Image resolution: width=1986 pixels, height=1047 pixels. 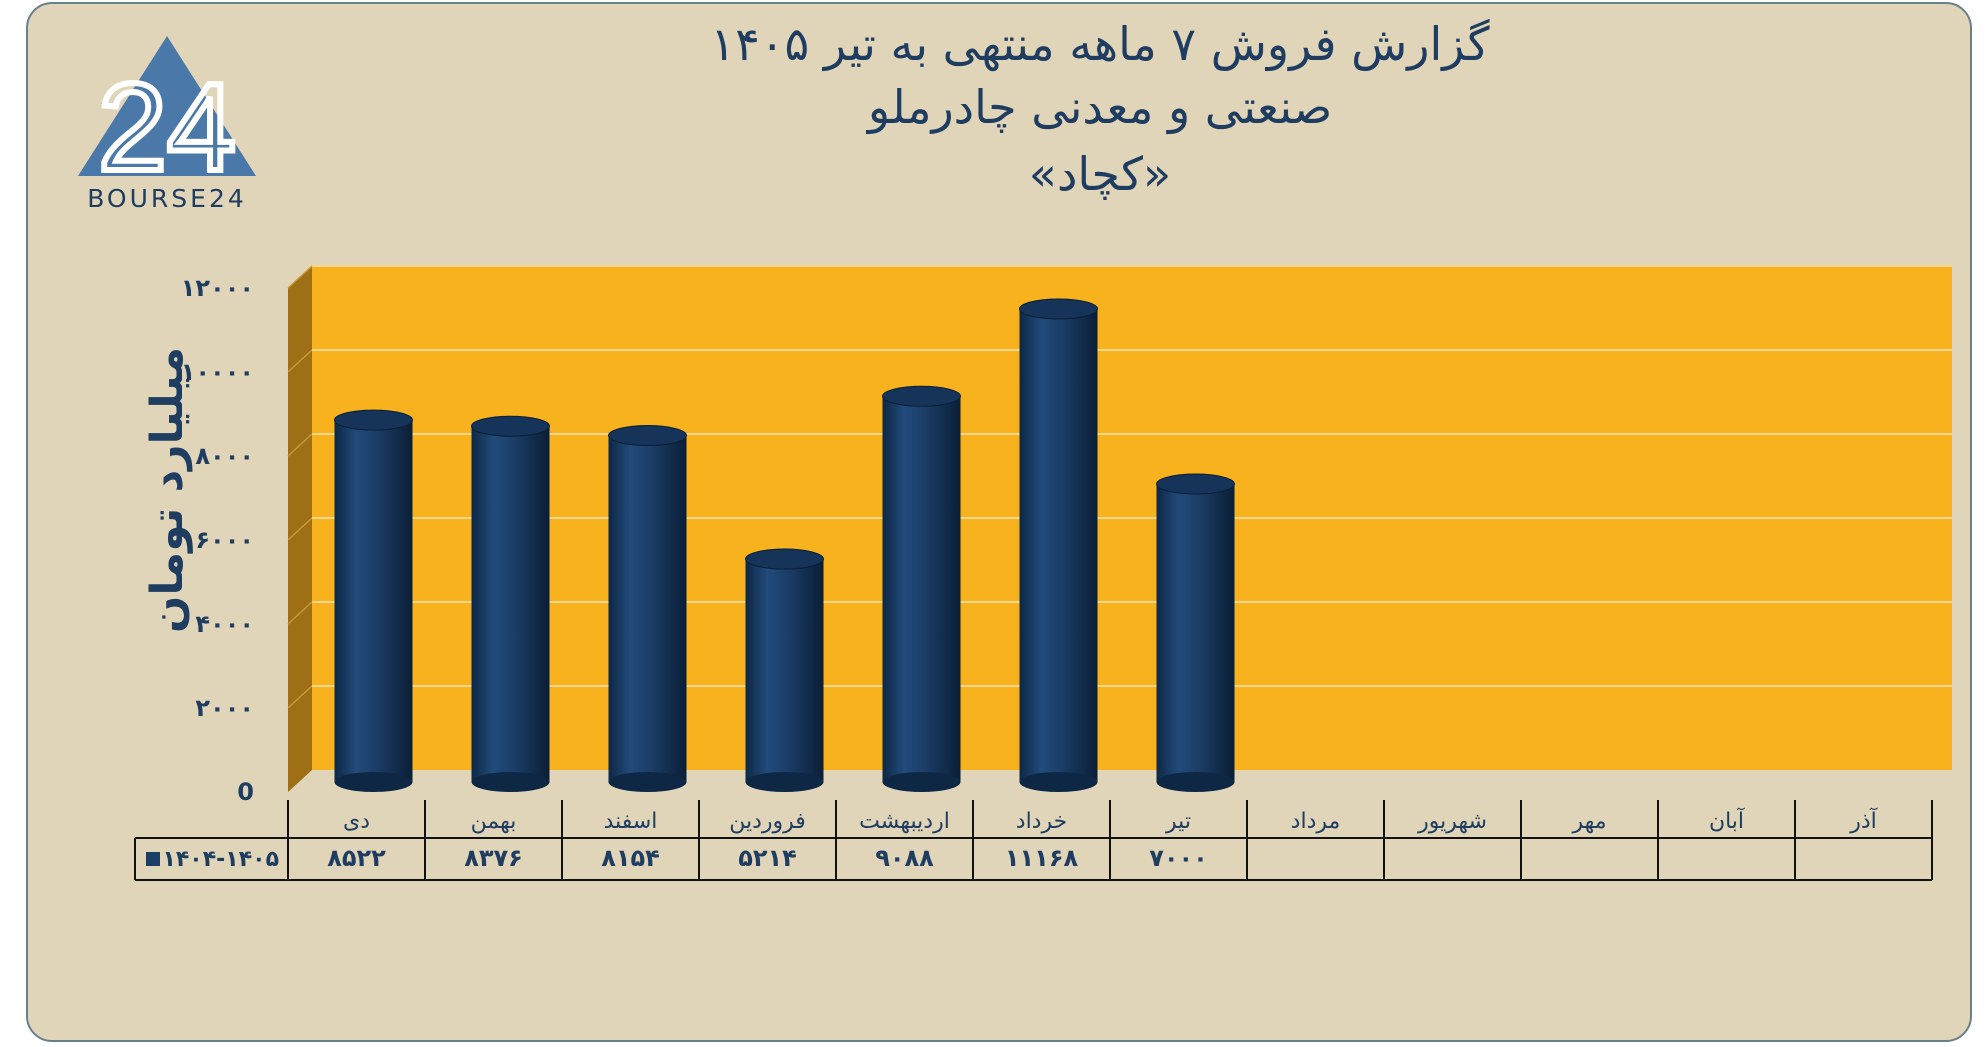 I want to click on x-tick-label: اردیبهشت, so click(x=904, y=821).